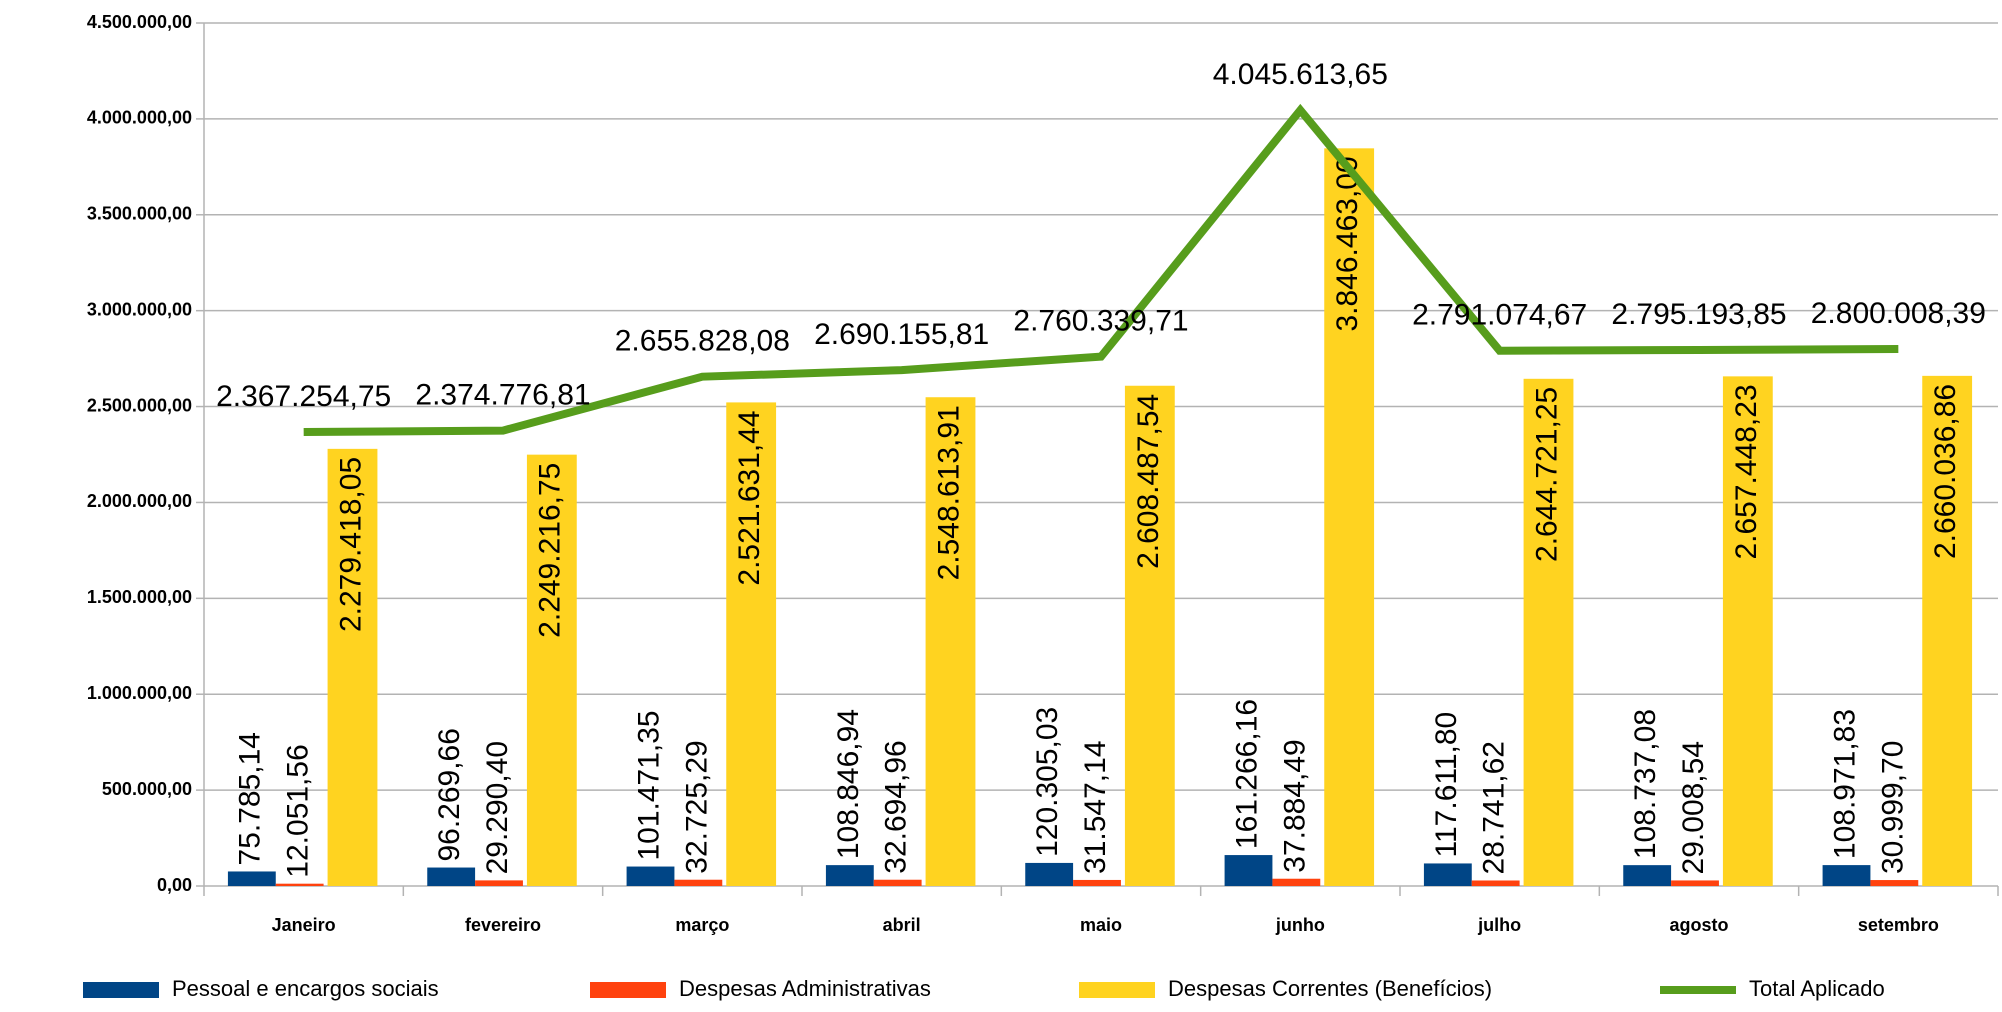  Describe the element at coordinates (1892, 807) in the screenshot. I see `data-label: 30.999,70` at that location.